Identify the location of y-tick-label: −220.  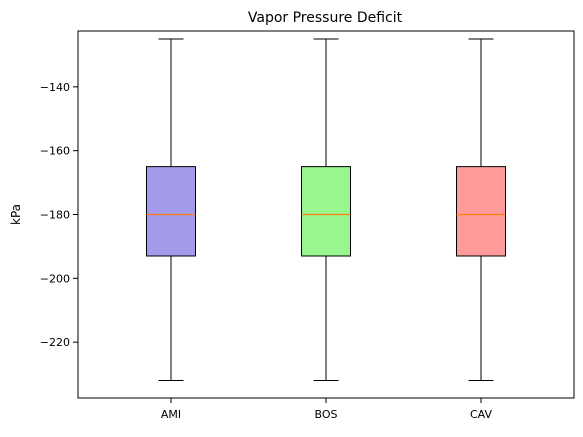
(55, 342).